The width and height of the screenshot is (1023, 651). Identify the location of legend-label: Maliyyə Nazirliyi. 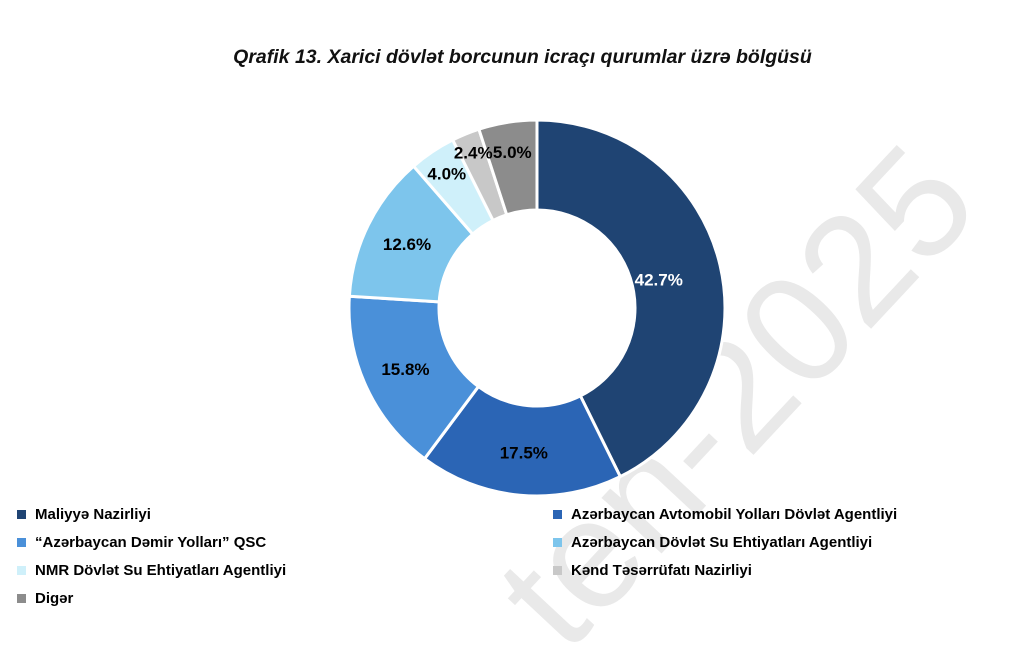
(93, 514).